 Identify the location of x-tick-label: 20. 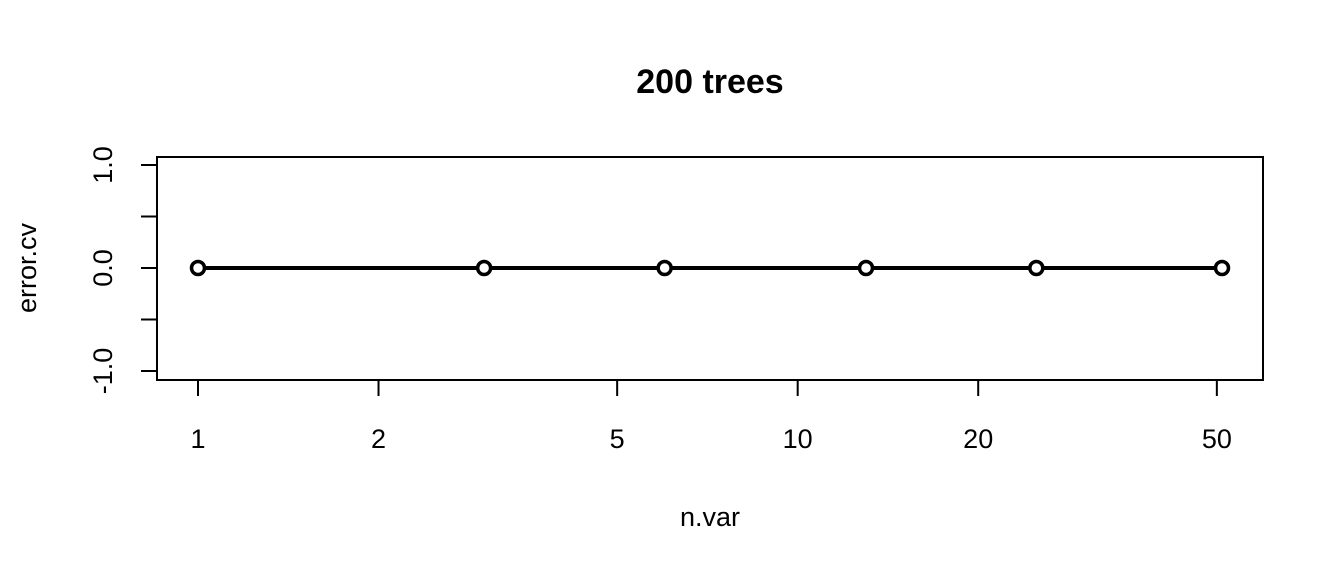
(978, 439).